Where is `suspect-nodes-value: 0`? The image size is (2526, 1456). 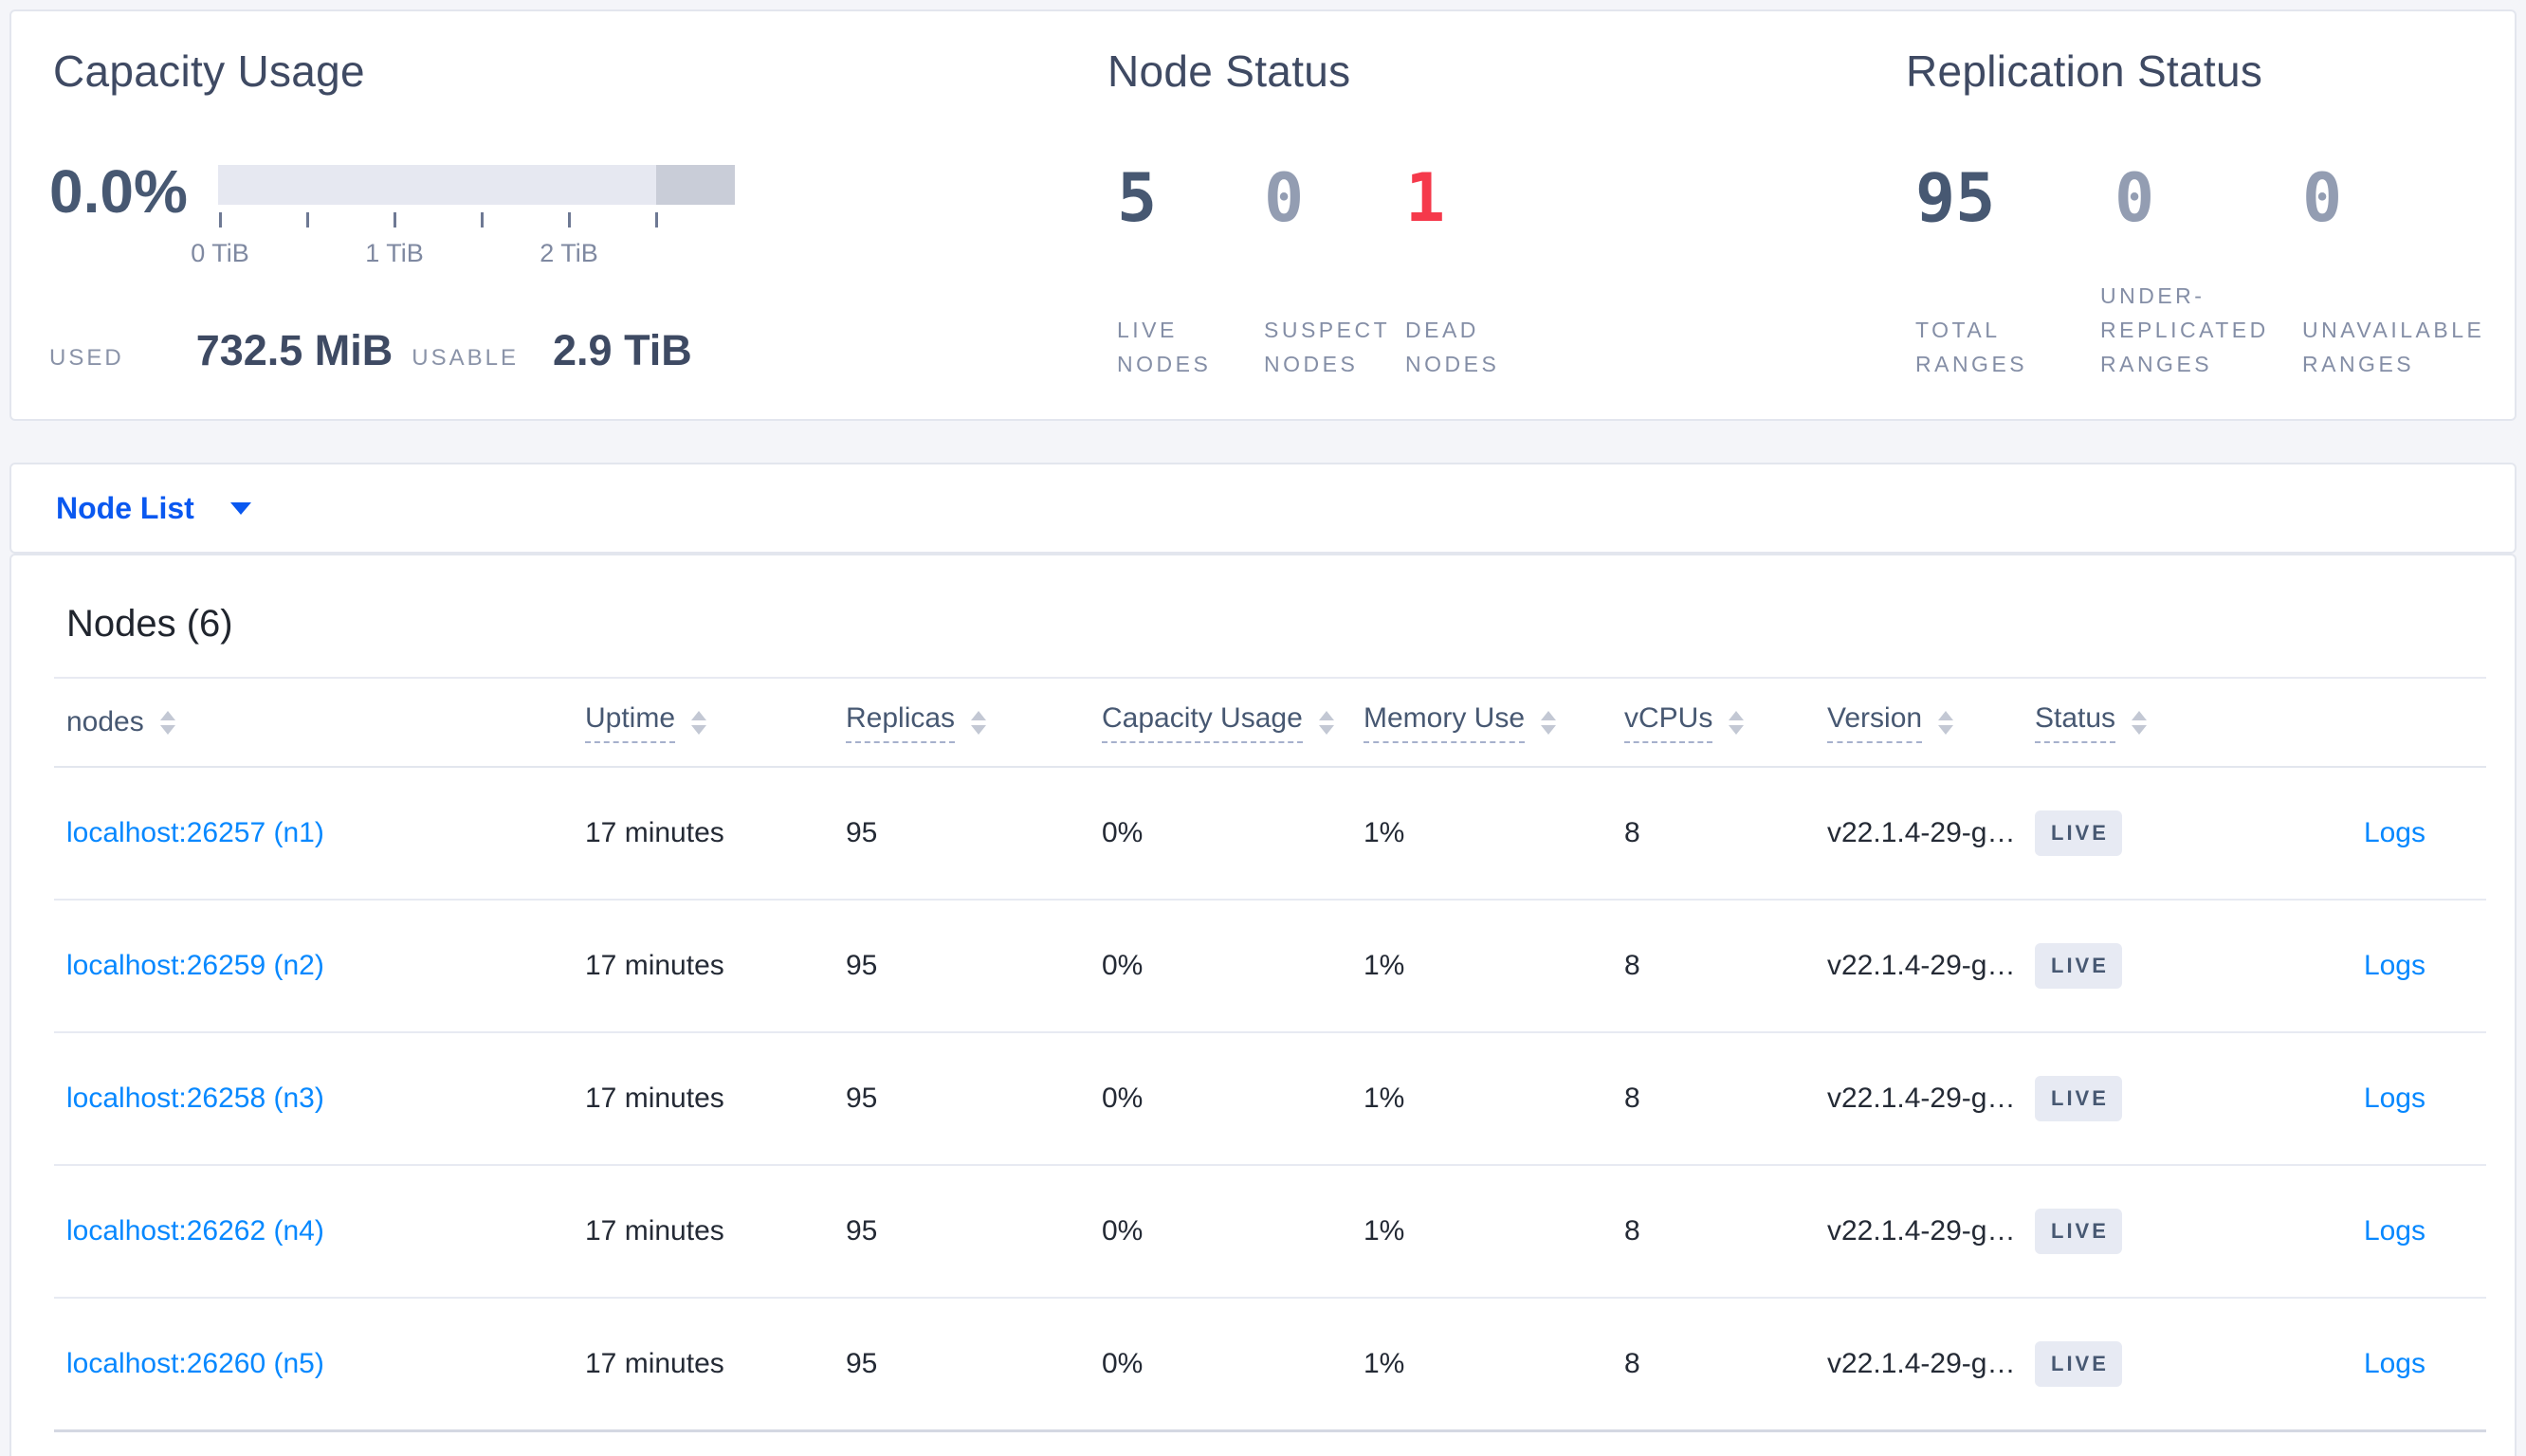
suspect-nodes-value: 0 is located at coordinates (1284, 198).